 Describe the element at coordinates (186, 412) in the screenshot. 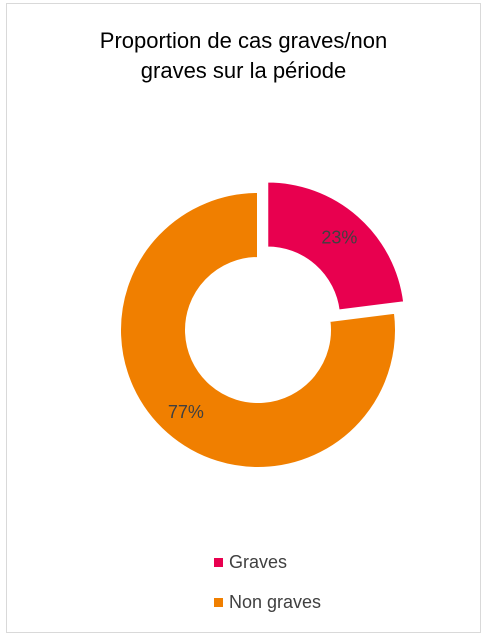

I see `data-label-non-graves: 77%` at that location.